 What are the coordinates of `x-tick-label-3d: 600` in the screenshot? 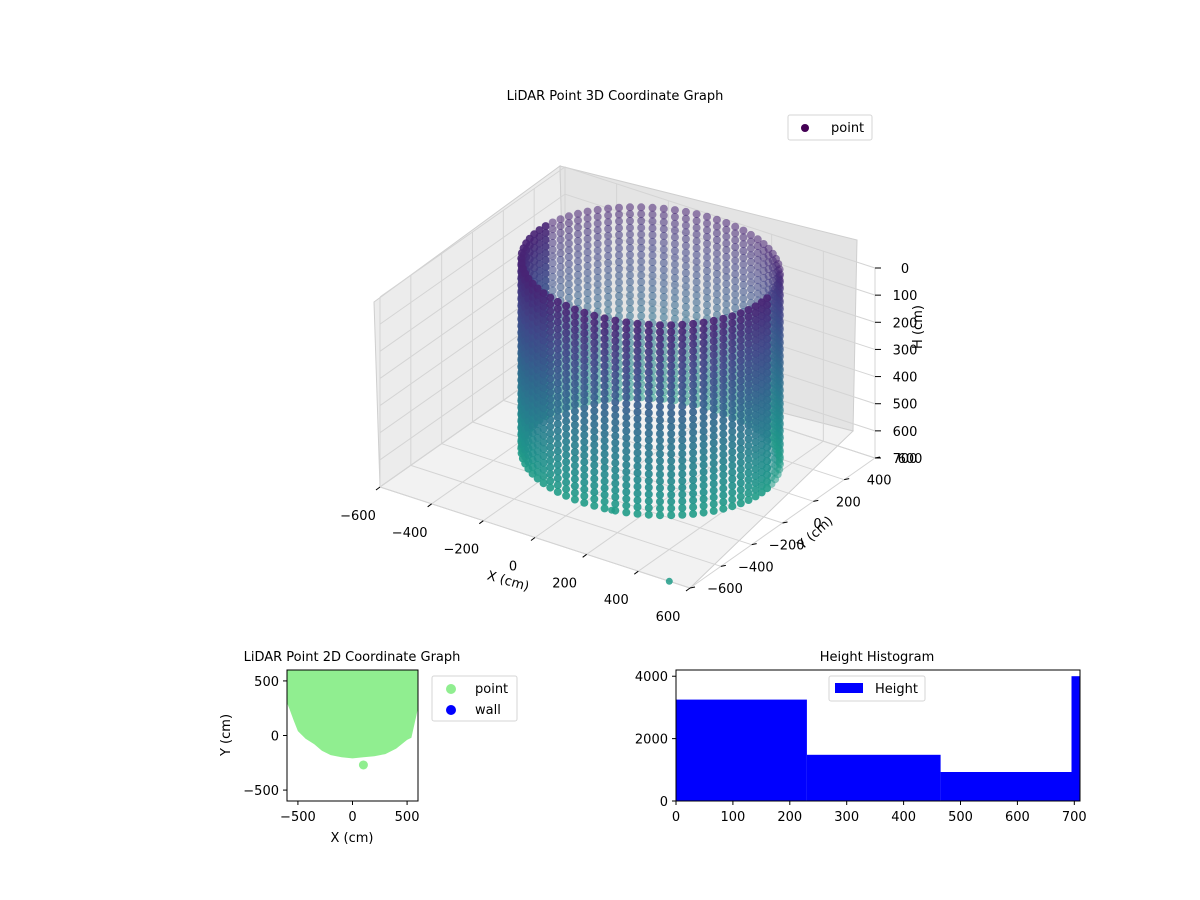 It's located at (668, 617).